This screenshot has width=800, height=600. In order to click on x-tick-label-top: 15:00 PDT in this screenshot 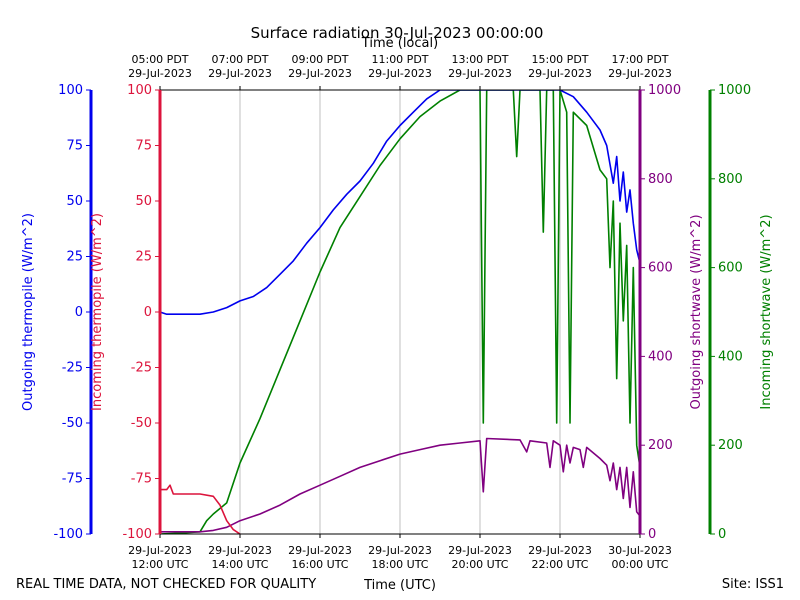, I will do `click(559, 59)`.